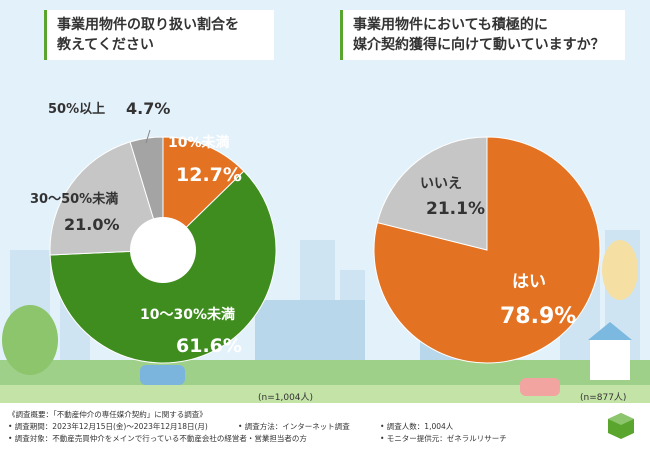 The width and height of the screenshot is (650, 450). I want to click on footer-method: • 調査方法：インターネット調査, so click(294, 426).